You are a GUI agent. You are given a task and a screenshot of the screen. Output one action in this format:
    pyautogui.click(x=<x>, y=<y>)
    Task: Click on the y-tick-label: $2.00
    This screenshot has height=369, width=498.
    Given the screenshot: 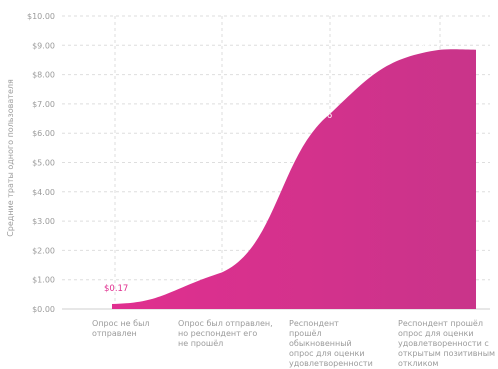 What is the action you would take?
    pyautogui.click(x=43, y=250)
    